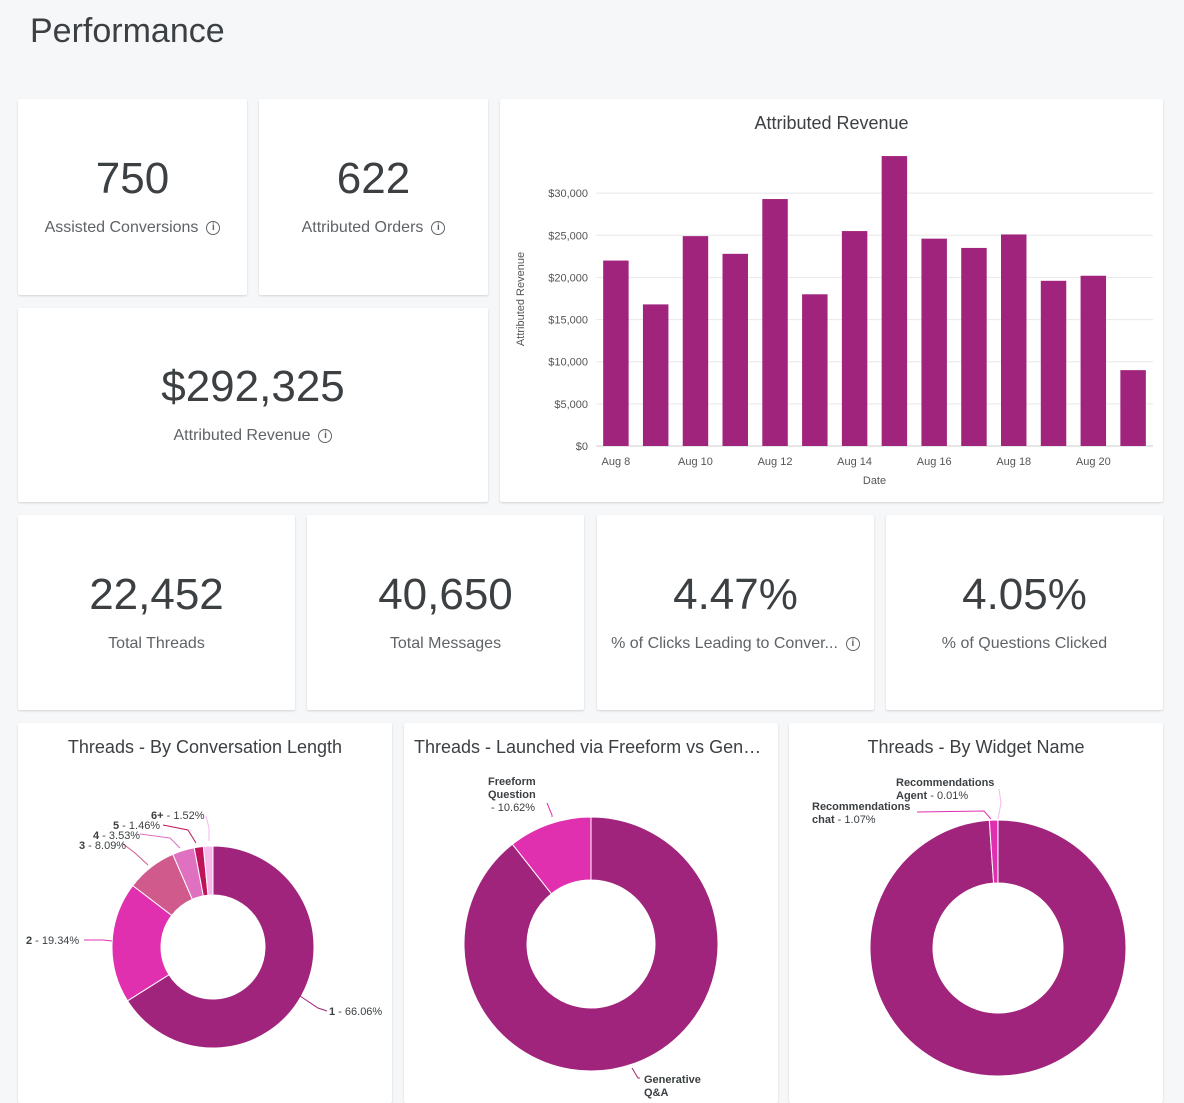 This screenshot has width=1184, height=1103. I want to click on y-tick-label: $5,000, so click(571, 405).